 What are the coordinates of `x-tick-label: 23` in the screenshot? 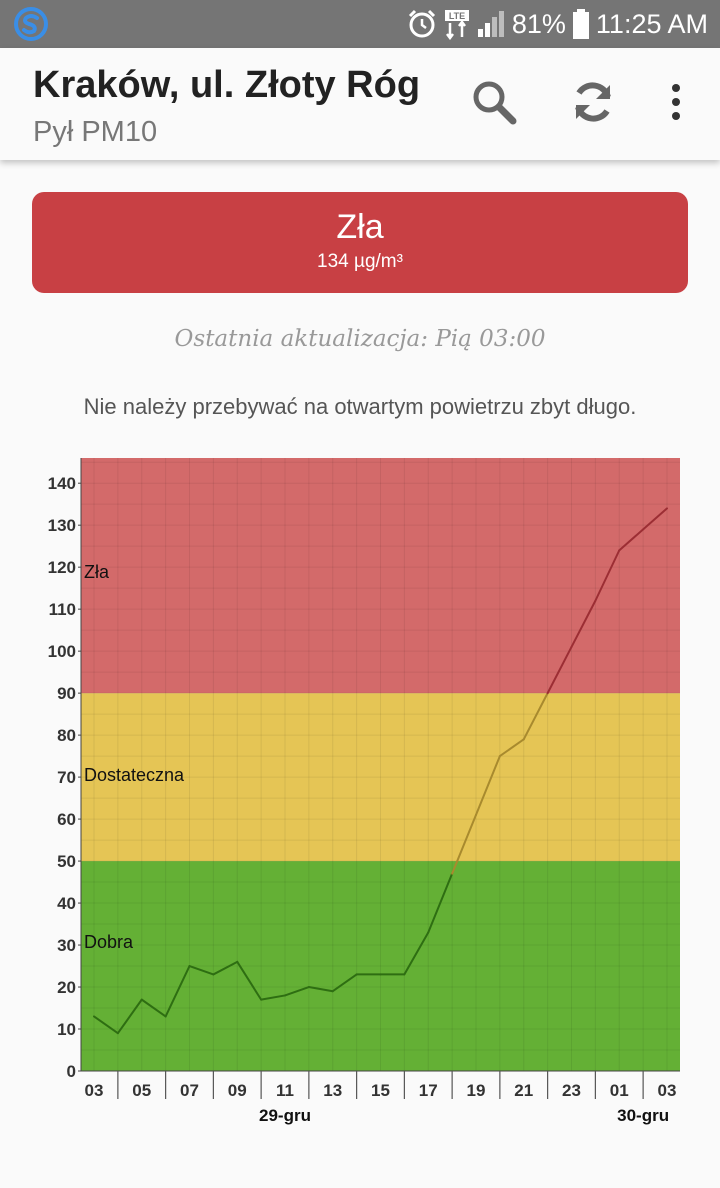 It's located at (571, 1090).